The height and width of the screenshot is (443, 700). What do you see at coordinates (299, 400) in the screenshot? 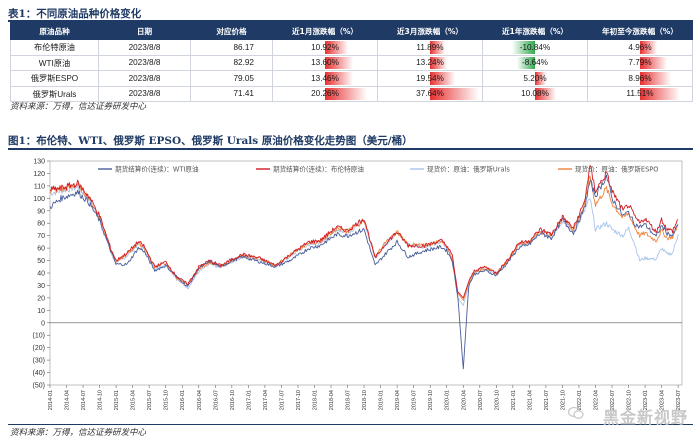
I see `x-tick-label: 2017-10` at bounding box center [299, 400].